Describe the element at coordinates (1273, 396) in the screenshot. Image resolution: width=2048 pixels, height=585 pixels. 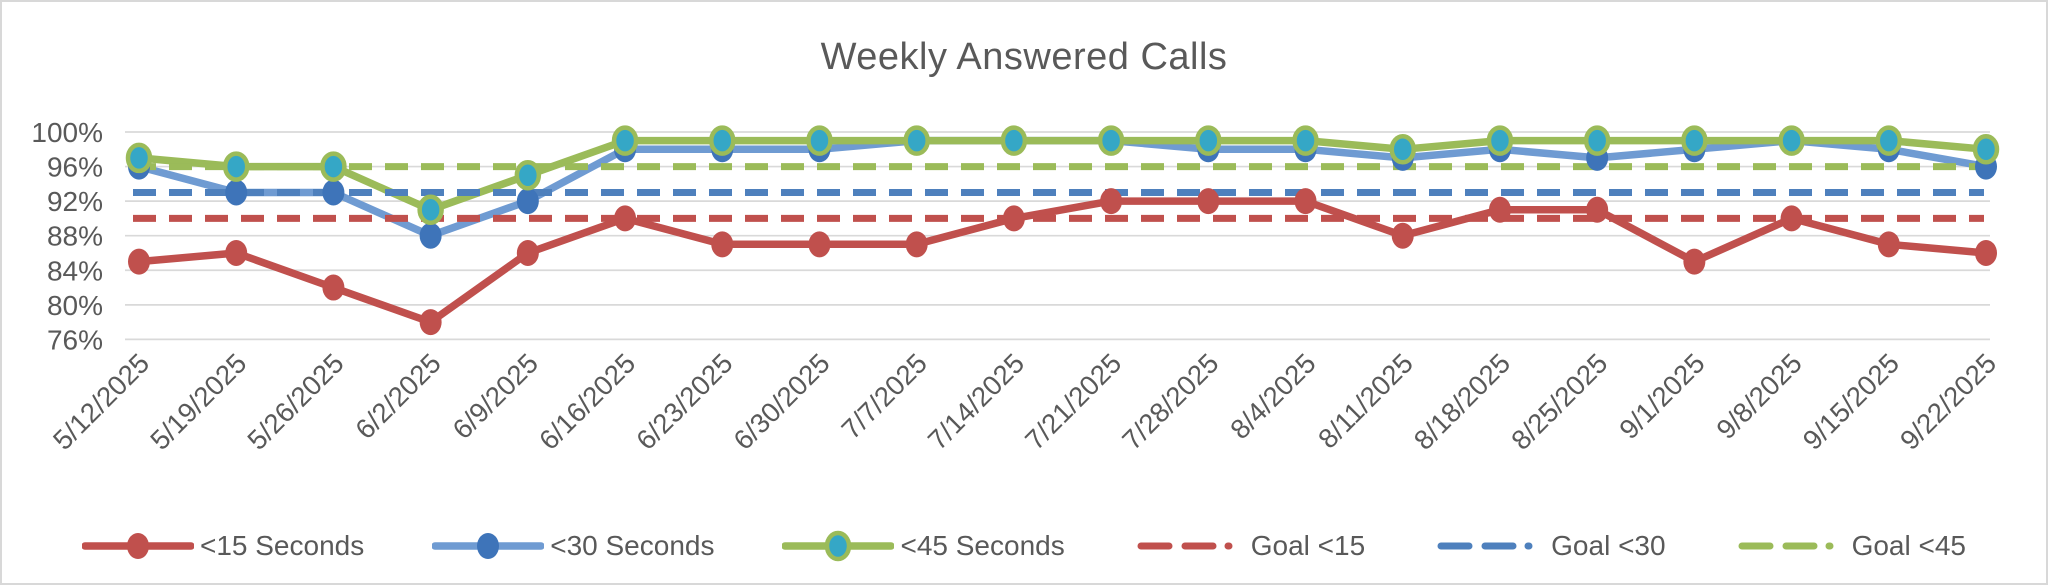
I see `x-tick-label: 8/4/2025` at that location.